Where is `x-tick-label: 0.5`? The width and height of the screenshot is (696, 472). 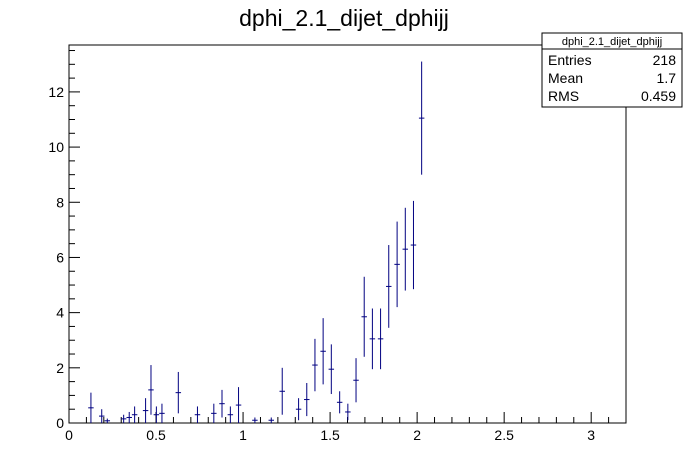 x-tick-label: 0.5 is located at coordinates (156, 435).